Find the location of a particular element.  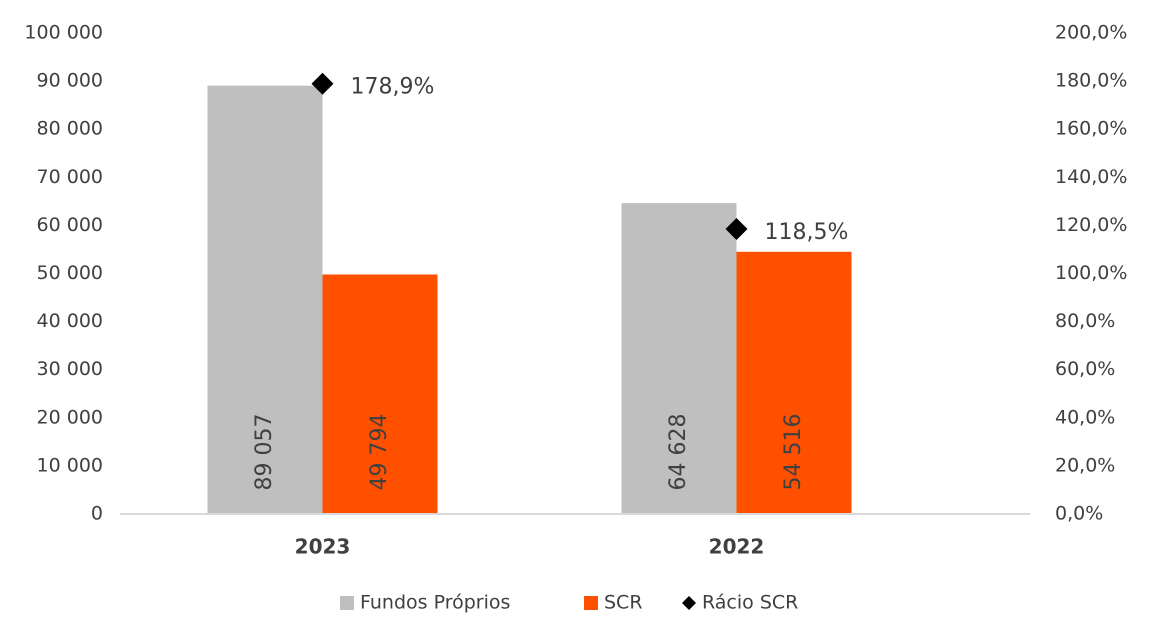

bar-value-label: 54 516 is located at coordinates (793, 452).